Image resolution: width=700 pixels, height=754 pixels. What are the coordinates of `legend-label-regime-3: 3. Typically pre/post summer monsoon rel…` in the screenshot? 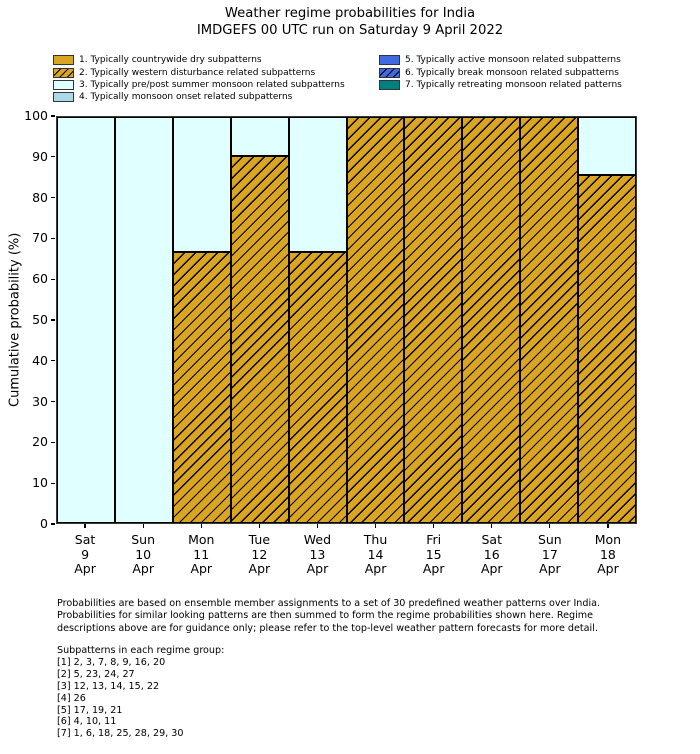 It's located at (212, 84).